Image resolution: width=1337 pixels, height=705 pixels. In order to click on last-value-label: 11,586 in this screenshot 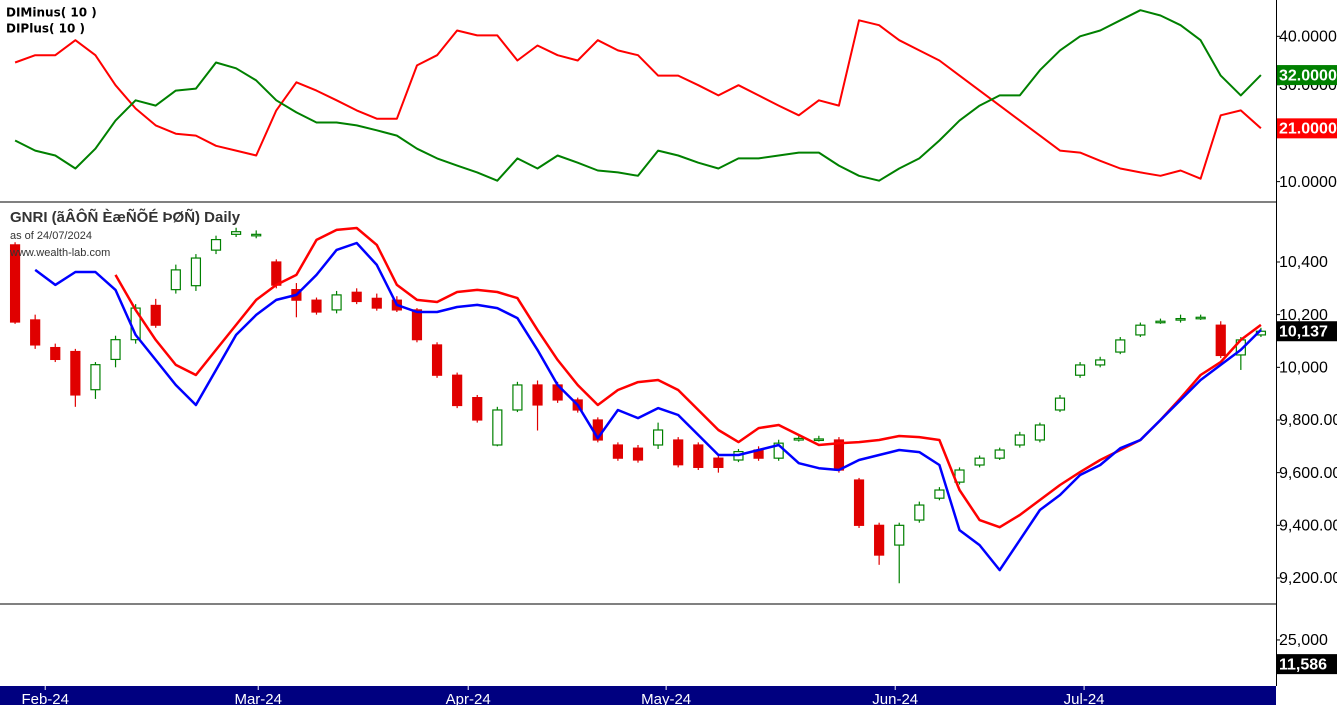, I will do `click(1303, 664)`.